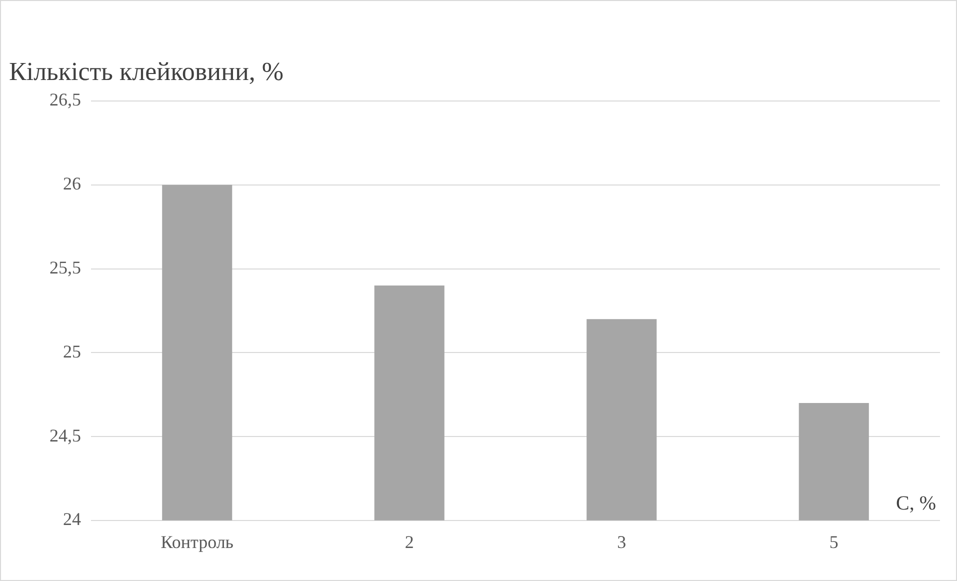 This screenshot has height=581, width=957. Describe the element at coordinates (72, 519) in the screenshot. I see `y-tick-label: 24` at that location.